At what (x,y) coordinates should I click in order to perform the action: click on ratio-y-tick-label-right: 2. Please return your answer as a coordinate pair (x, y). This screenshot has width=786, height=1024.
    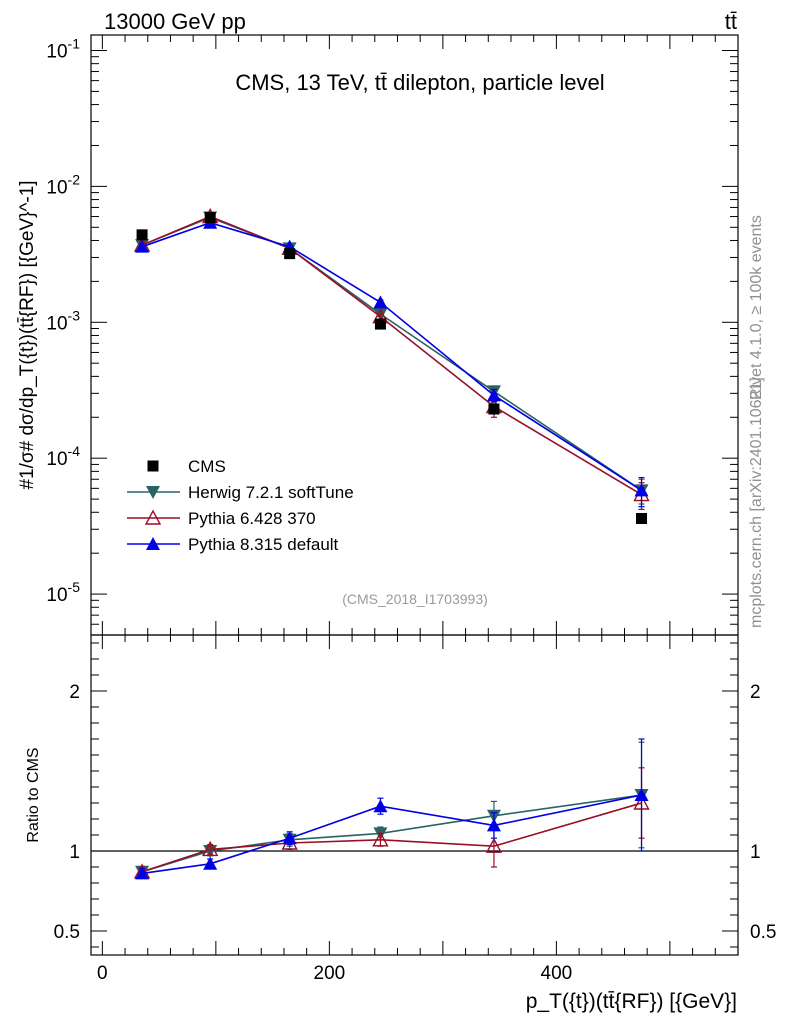
    Looking at the image, I should click on (755, 692).